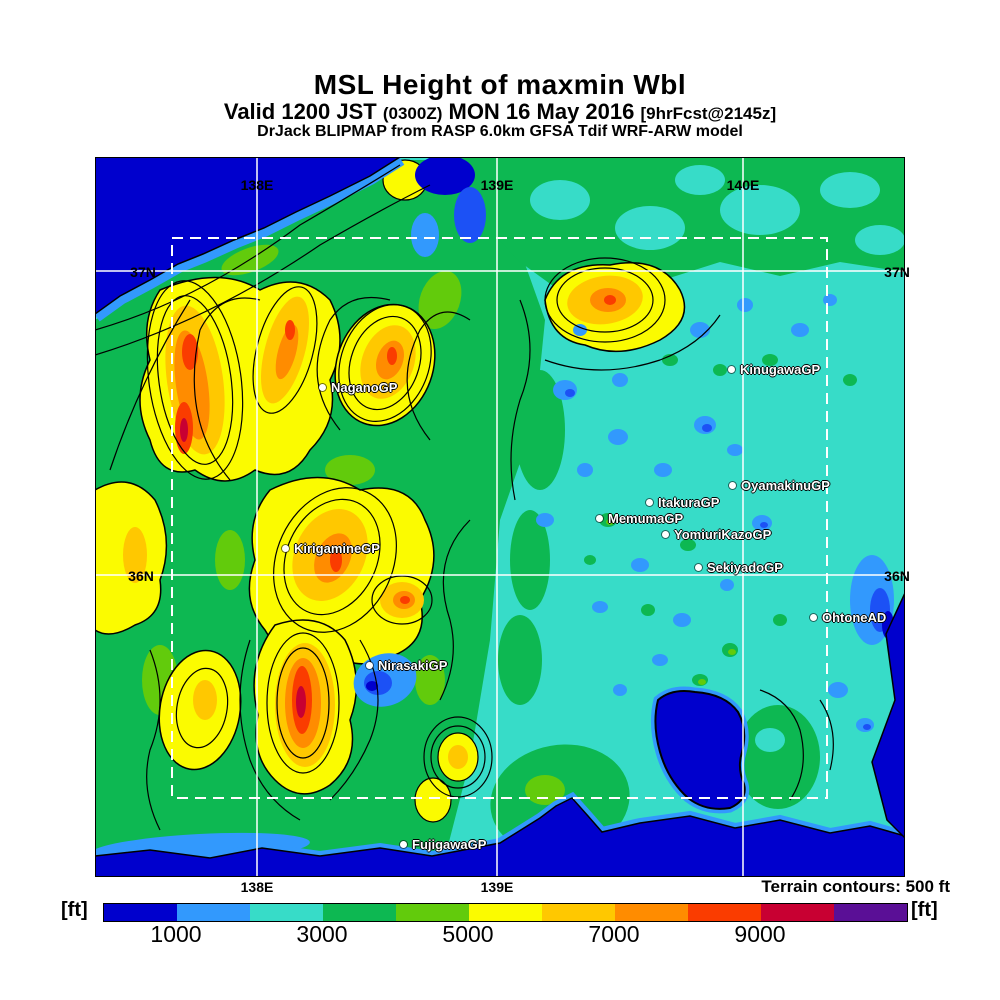 The width and height of the screenshot is (1000, 1000). I want to click on colorbar-unit-right: [ft], so click(924, 910).